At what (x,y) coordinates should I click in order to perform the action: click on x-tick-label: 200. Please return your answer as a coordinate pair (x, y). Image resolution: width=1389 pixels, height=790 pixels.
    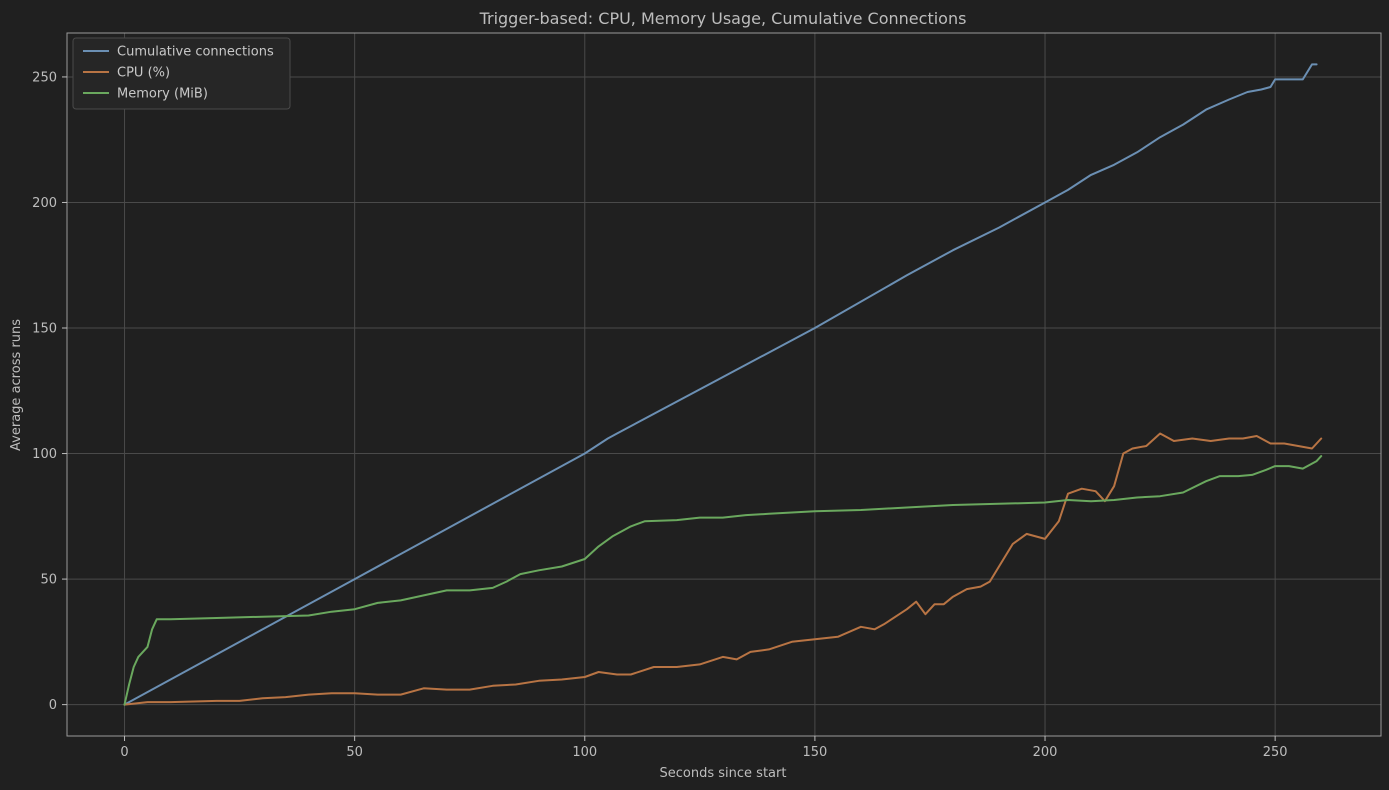
    Looking at the image, I should click on (1045, 752).